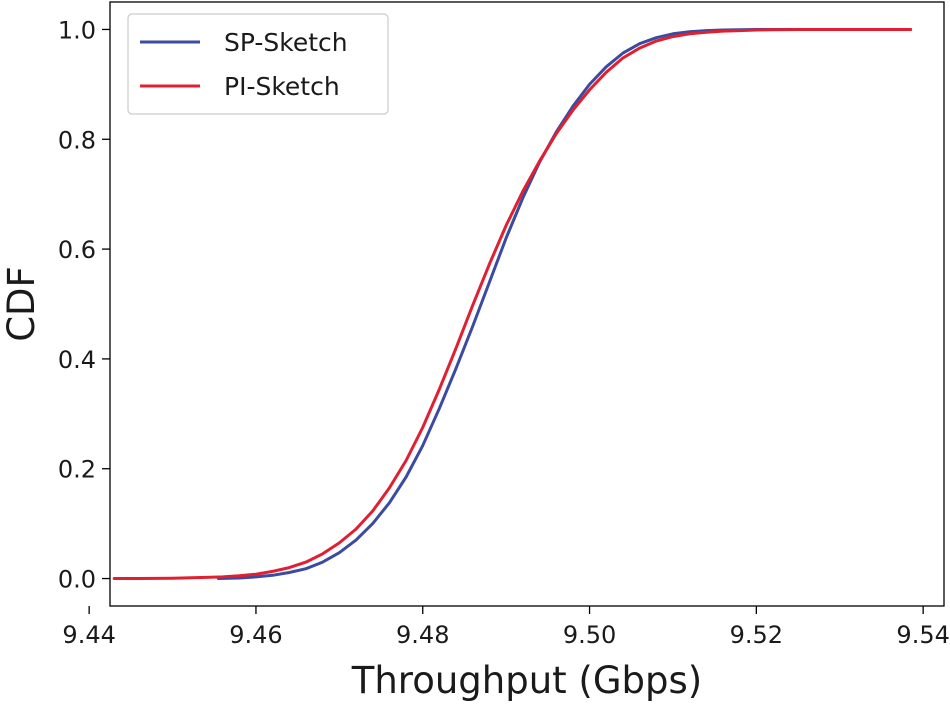 The height and width of the screenshot is (704, 950). Describe the element at coordinates (255, 635) in the screenshot. I see `x-tick-label: 9.46` at that location.